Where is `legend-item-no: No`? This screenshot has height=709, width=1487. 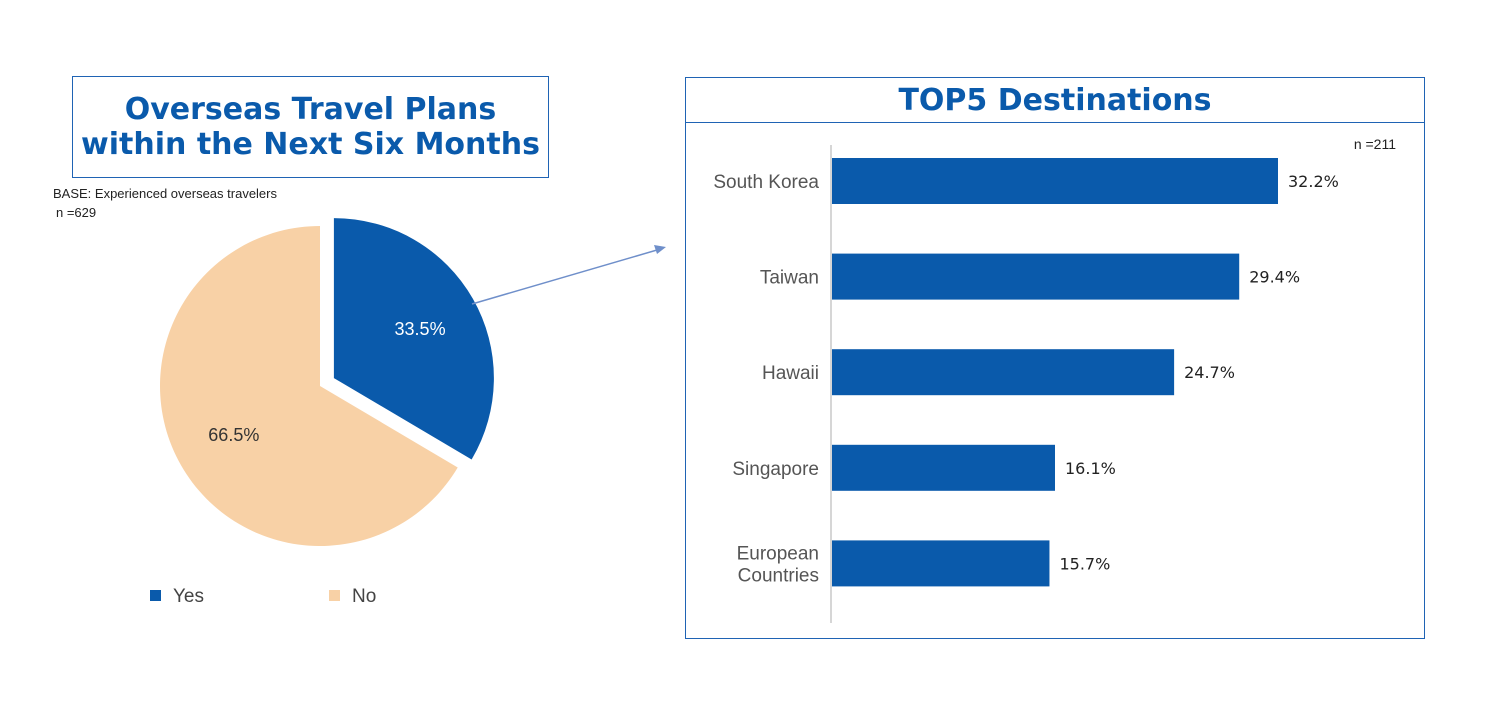 legend-item-no: No is located at coordinates (352, 597).